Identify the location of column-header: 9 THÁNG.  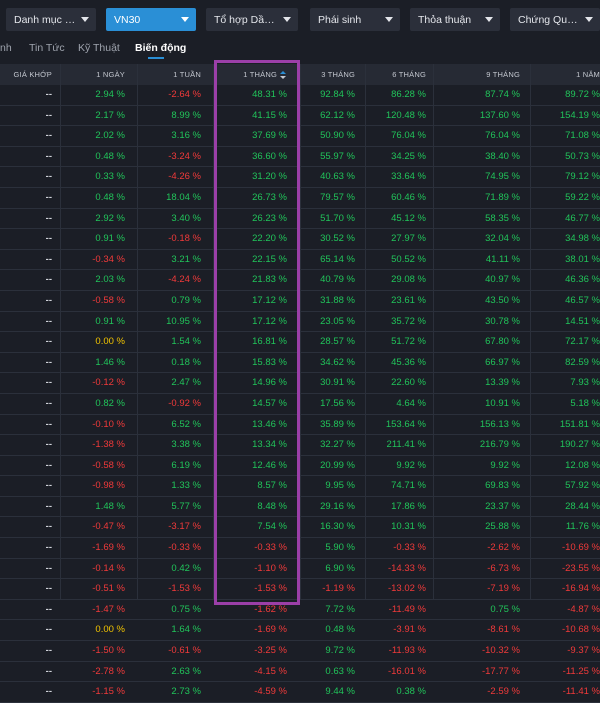
(475, 74).